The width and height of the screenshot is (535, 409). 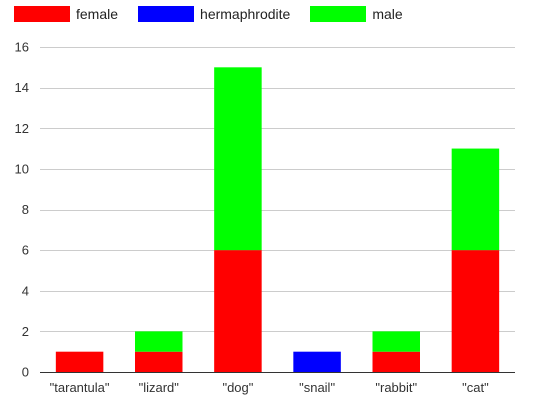 What do you see at coordinates (166, 14) in the screenshot?
I see `legend-swatch-hermaphrodite` at bounding box center [166, 14].